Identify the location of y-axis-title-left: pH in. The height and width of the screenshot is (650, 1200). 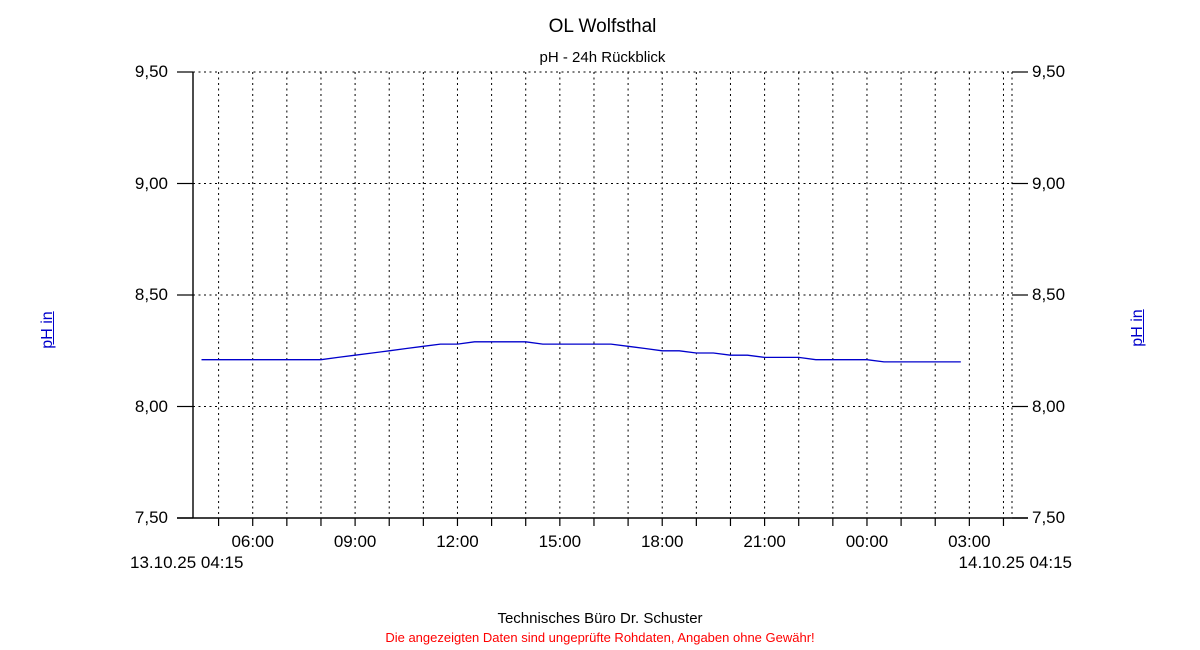
(47, 330).